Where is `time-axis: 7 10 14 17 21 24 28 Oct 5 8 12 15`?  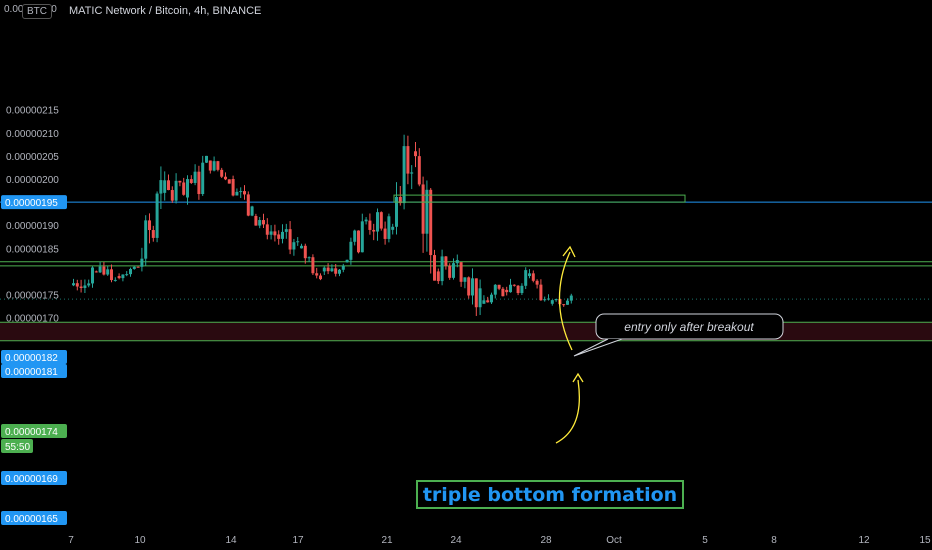 time-axis: 7 10 14 17 21 24 28 Oct 5 8 12 15 is located at coordinates (499, 540).